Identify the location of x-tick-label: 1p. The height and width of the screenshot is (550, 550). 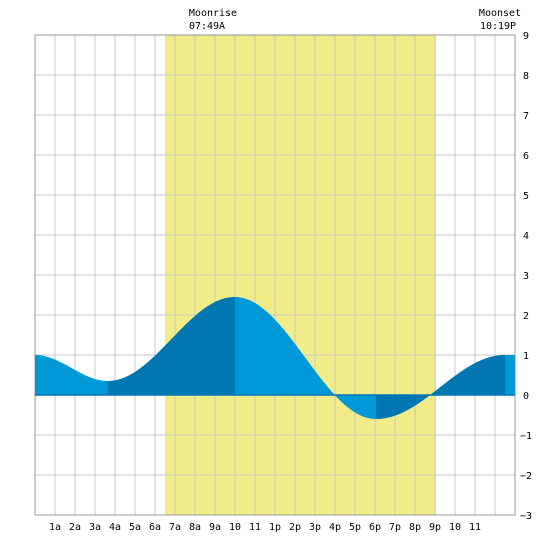
(275, 527).